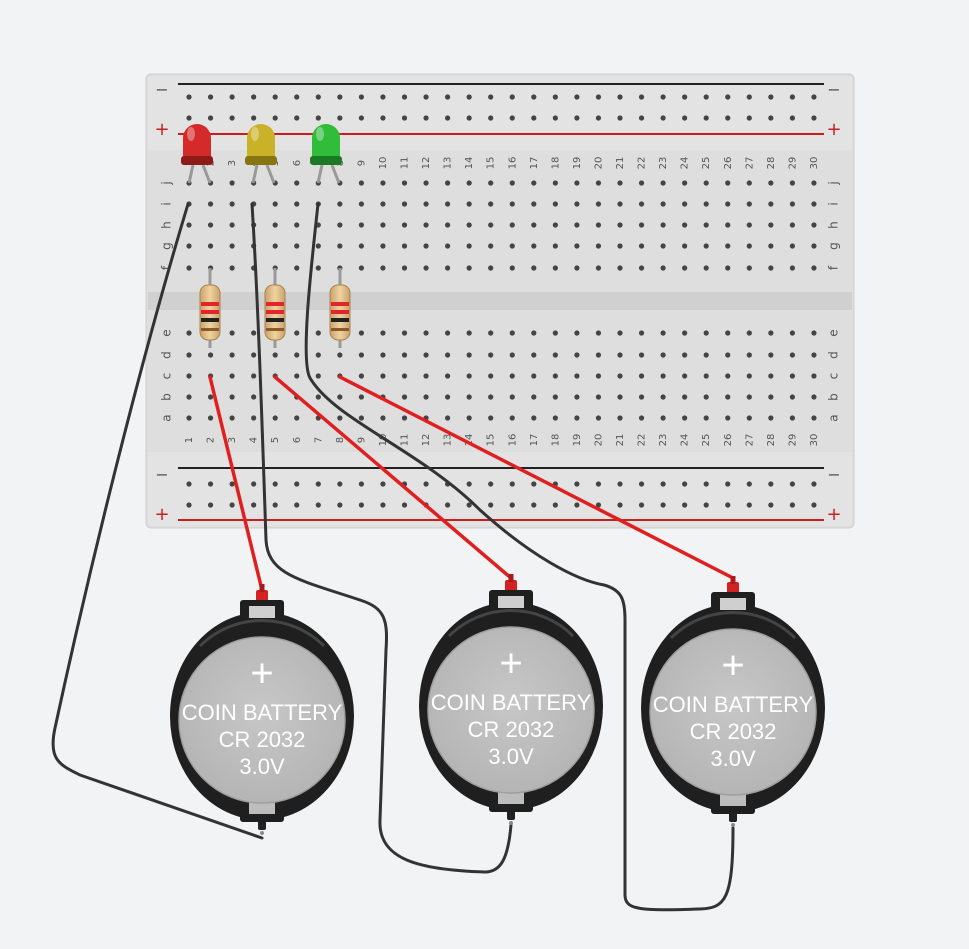 The width and height of the screenshot is (969, 949). Describe the element at coordinates (197, 154) in the screenshot. I see `red-led` at that location.